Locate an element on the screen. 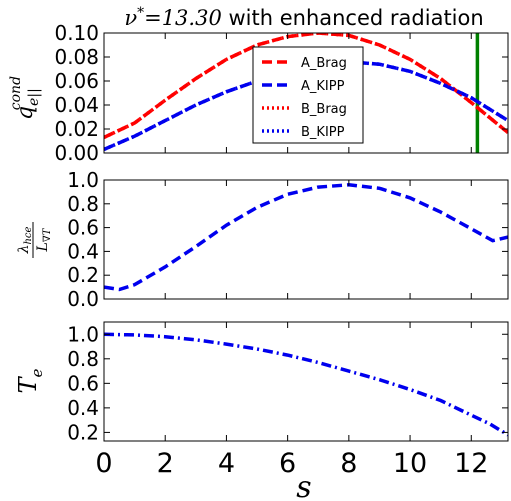 The image size is (511, 501). legend: A_Brag A_KIPP B_Brag B_KIPP is located at coordinates (308, 95).